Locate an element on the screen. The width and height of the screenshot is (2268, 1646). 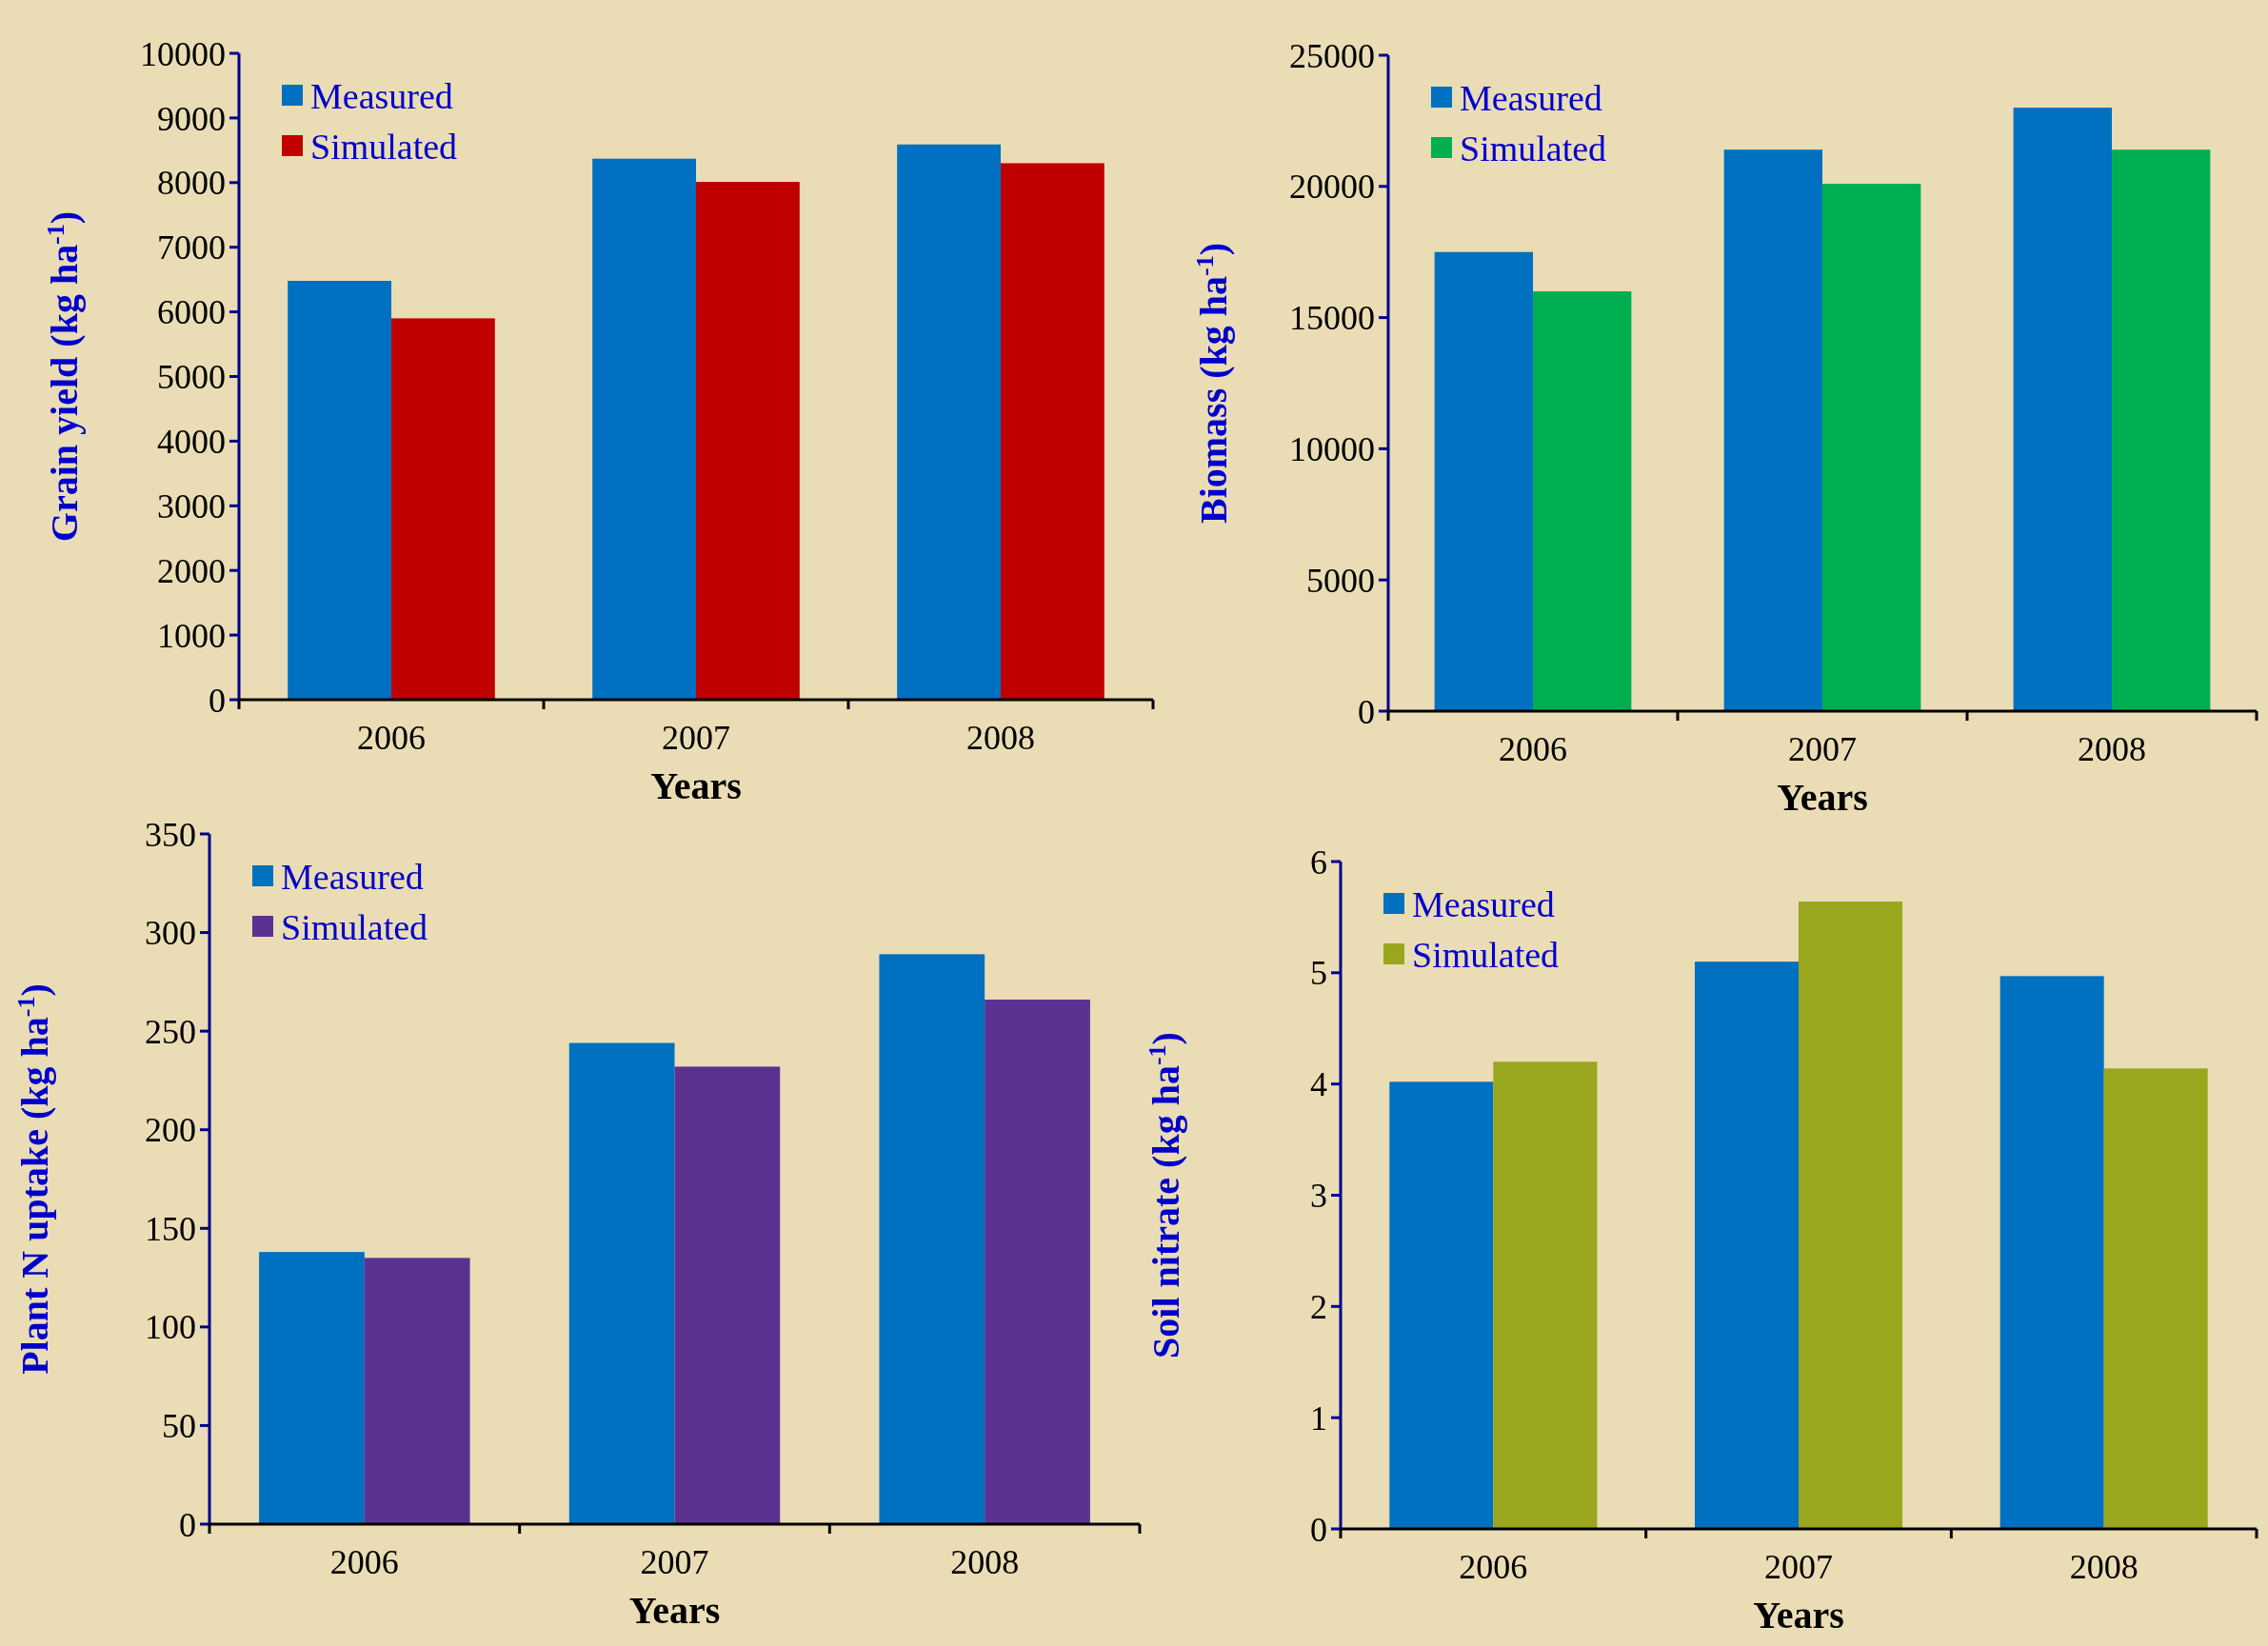
y-tick-label: 350 is located at coordinates (170, 835).